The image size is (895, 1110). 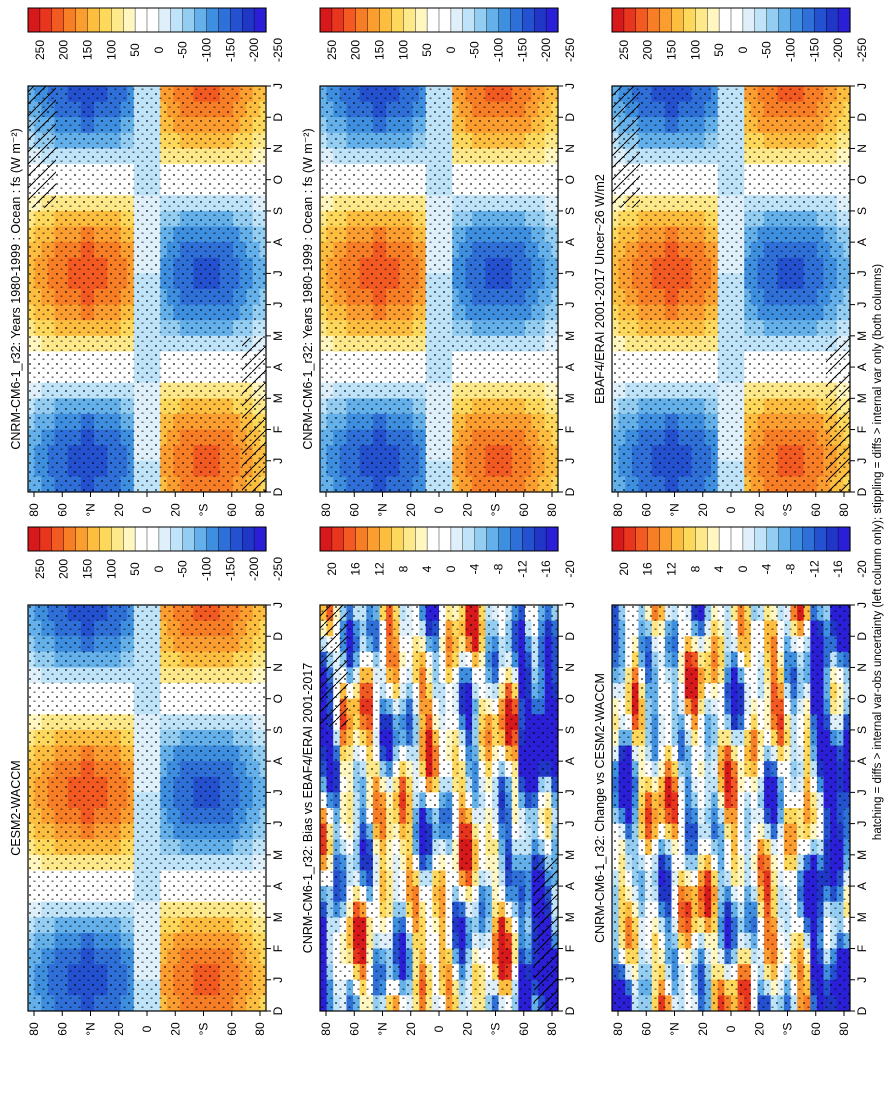 I want to click on month-tick-label: O, so click(x=570, y=179).